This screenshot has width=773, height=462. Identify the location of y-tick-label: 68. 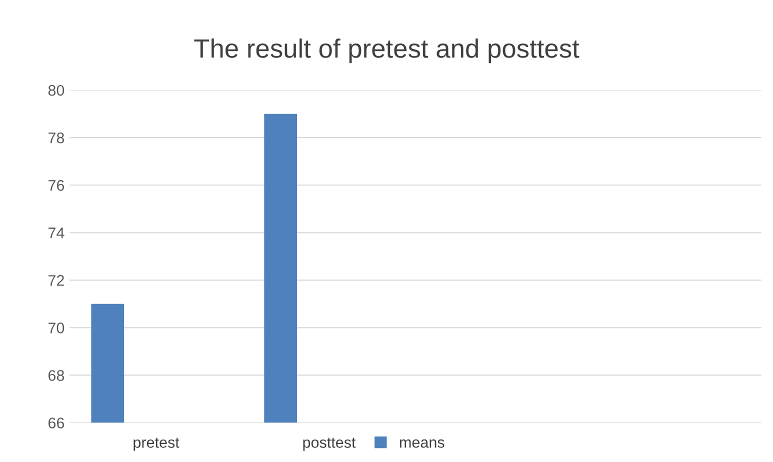
(56, 375).